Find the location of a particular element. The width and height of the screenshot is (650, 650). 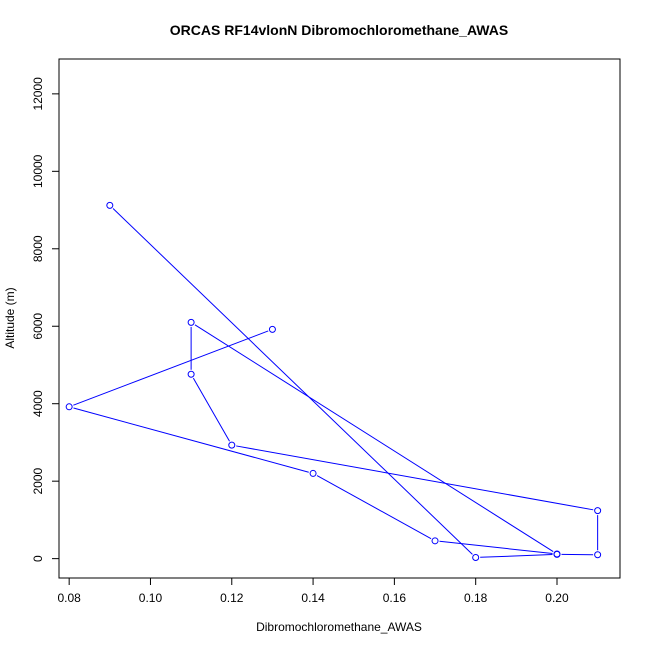

y-tick-label: 10000 is located at coordinates (38, 171).